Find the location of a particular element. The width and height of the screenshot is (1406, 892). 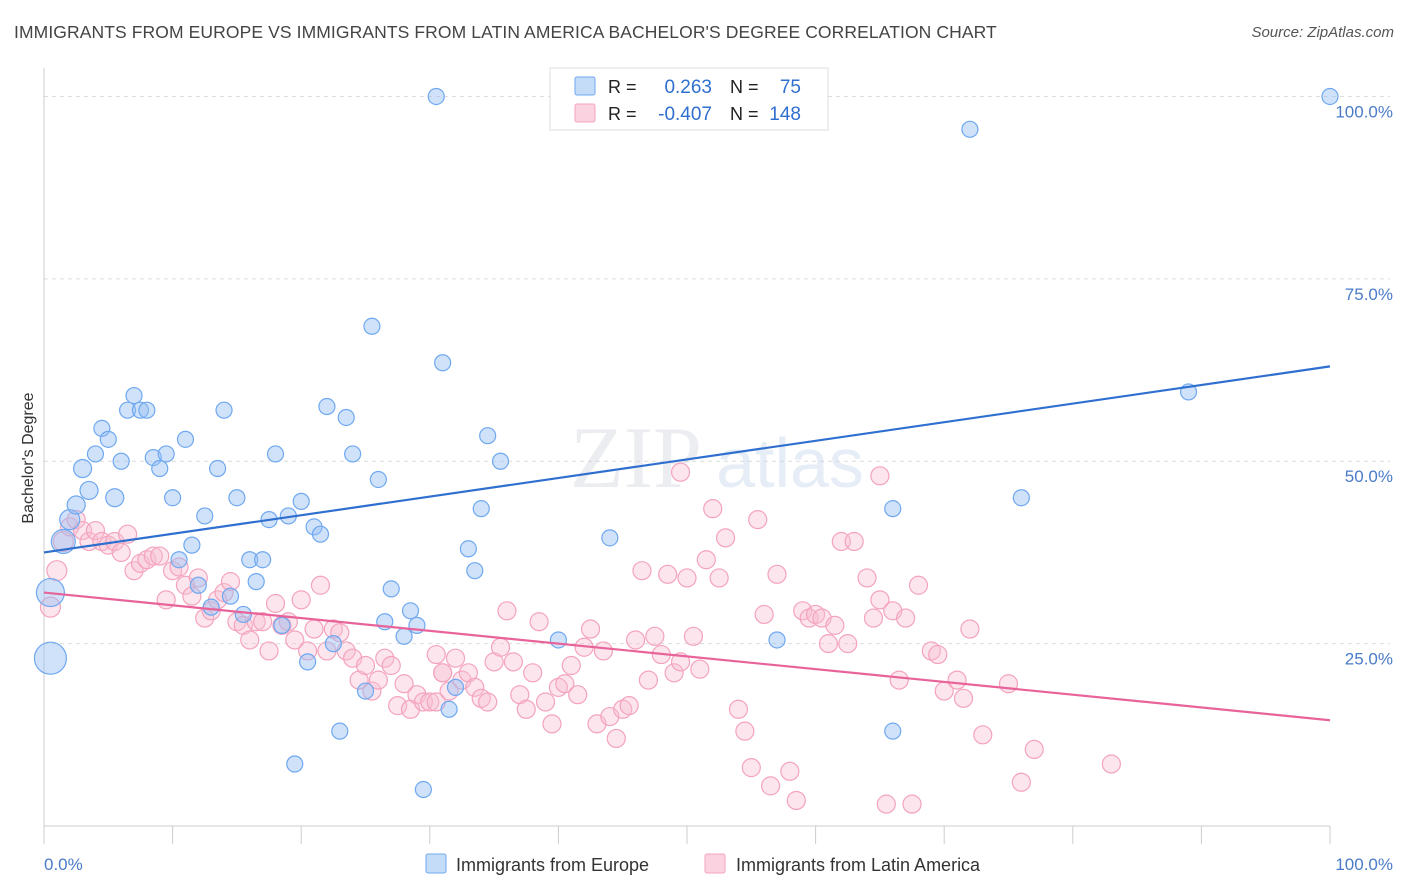

watermark-zip: ZIP is located at coordinates (636, 458).